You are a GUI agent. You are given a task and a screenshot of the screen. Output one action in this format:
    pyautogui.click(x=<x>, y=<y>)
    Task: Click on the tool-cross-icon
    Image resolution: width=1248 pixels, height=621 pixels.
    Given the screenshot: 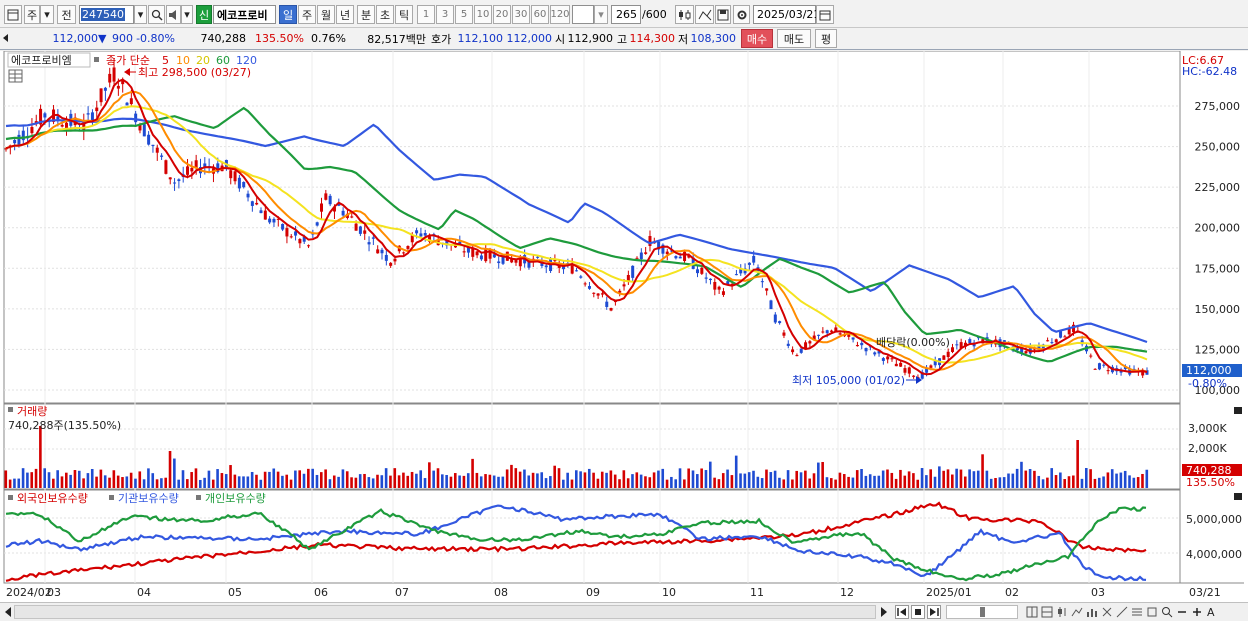 What is the action you would take?
    pyautogui.click(x=1107, y=612)
    